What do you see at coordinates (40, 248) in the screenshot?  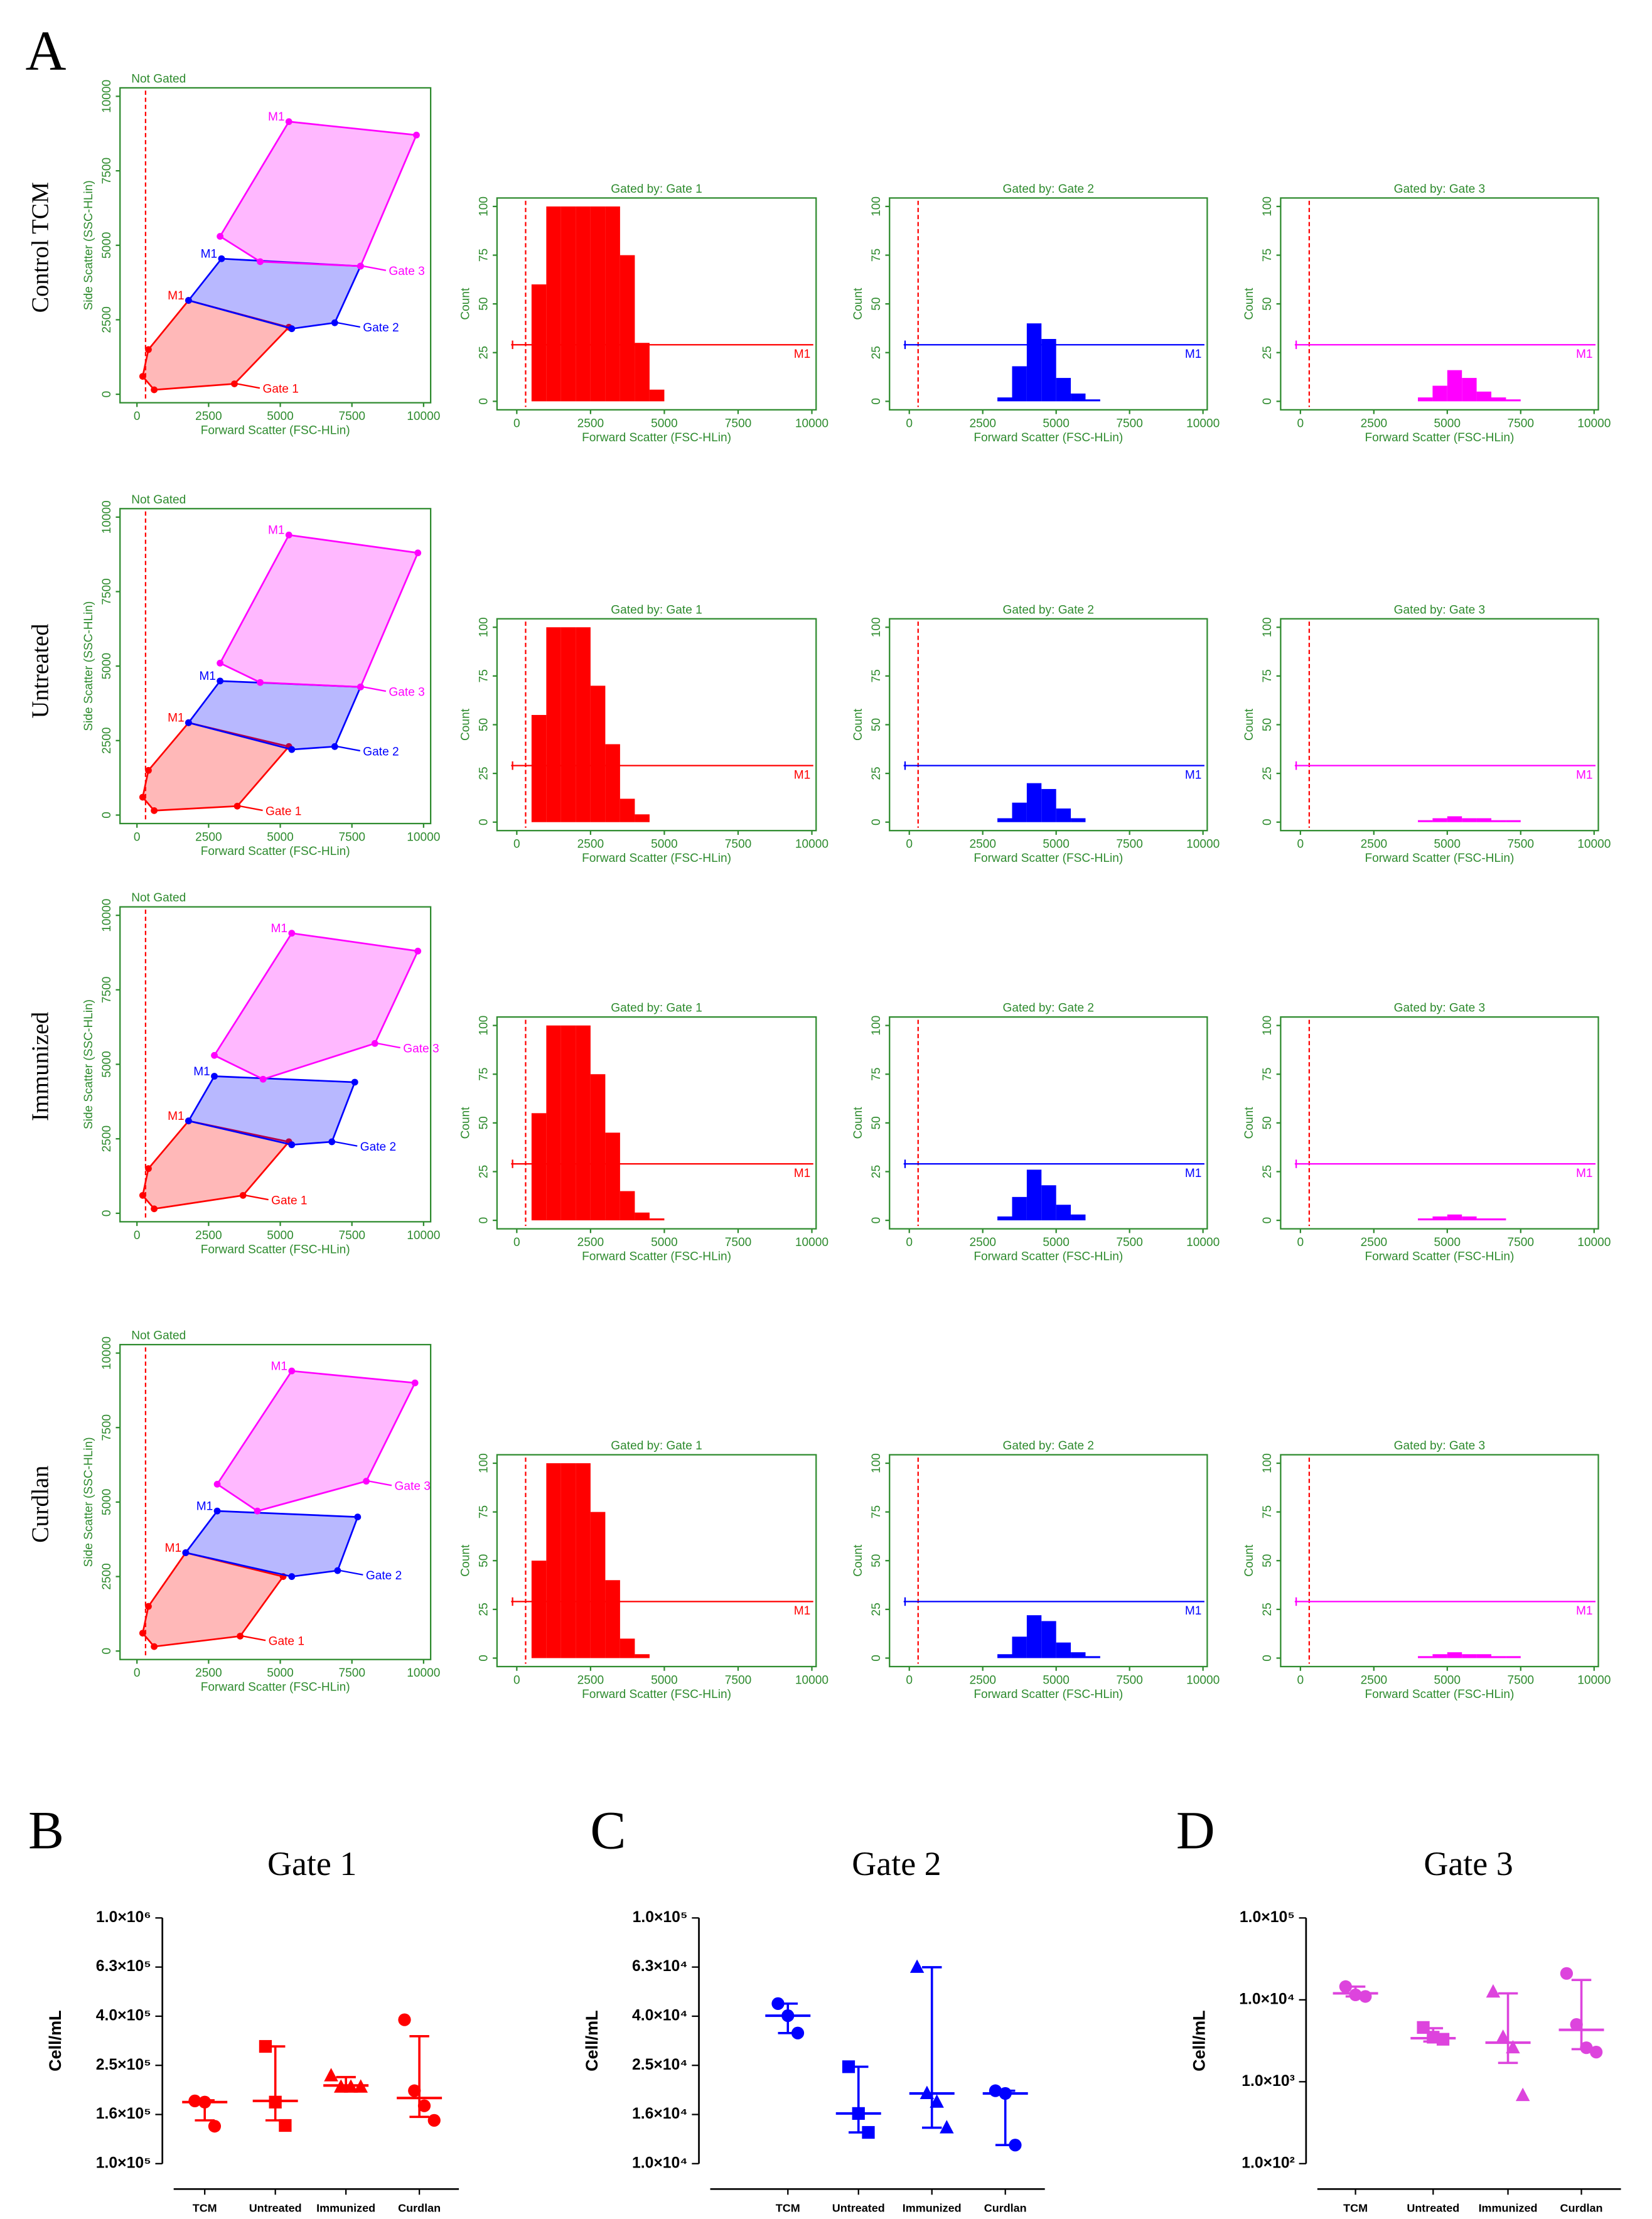 I see `row-label: Control TCM` at bounding box center [40, 248].